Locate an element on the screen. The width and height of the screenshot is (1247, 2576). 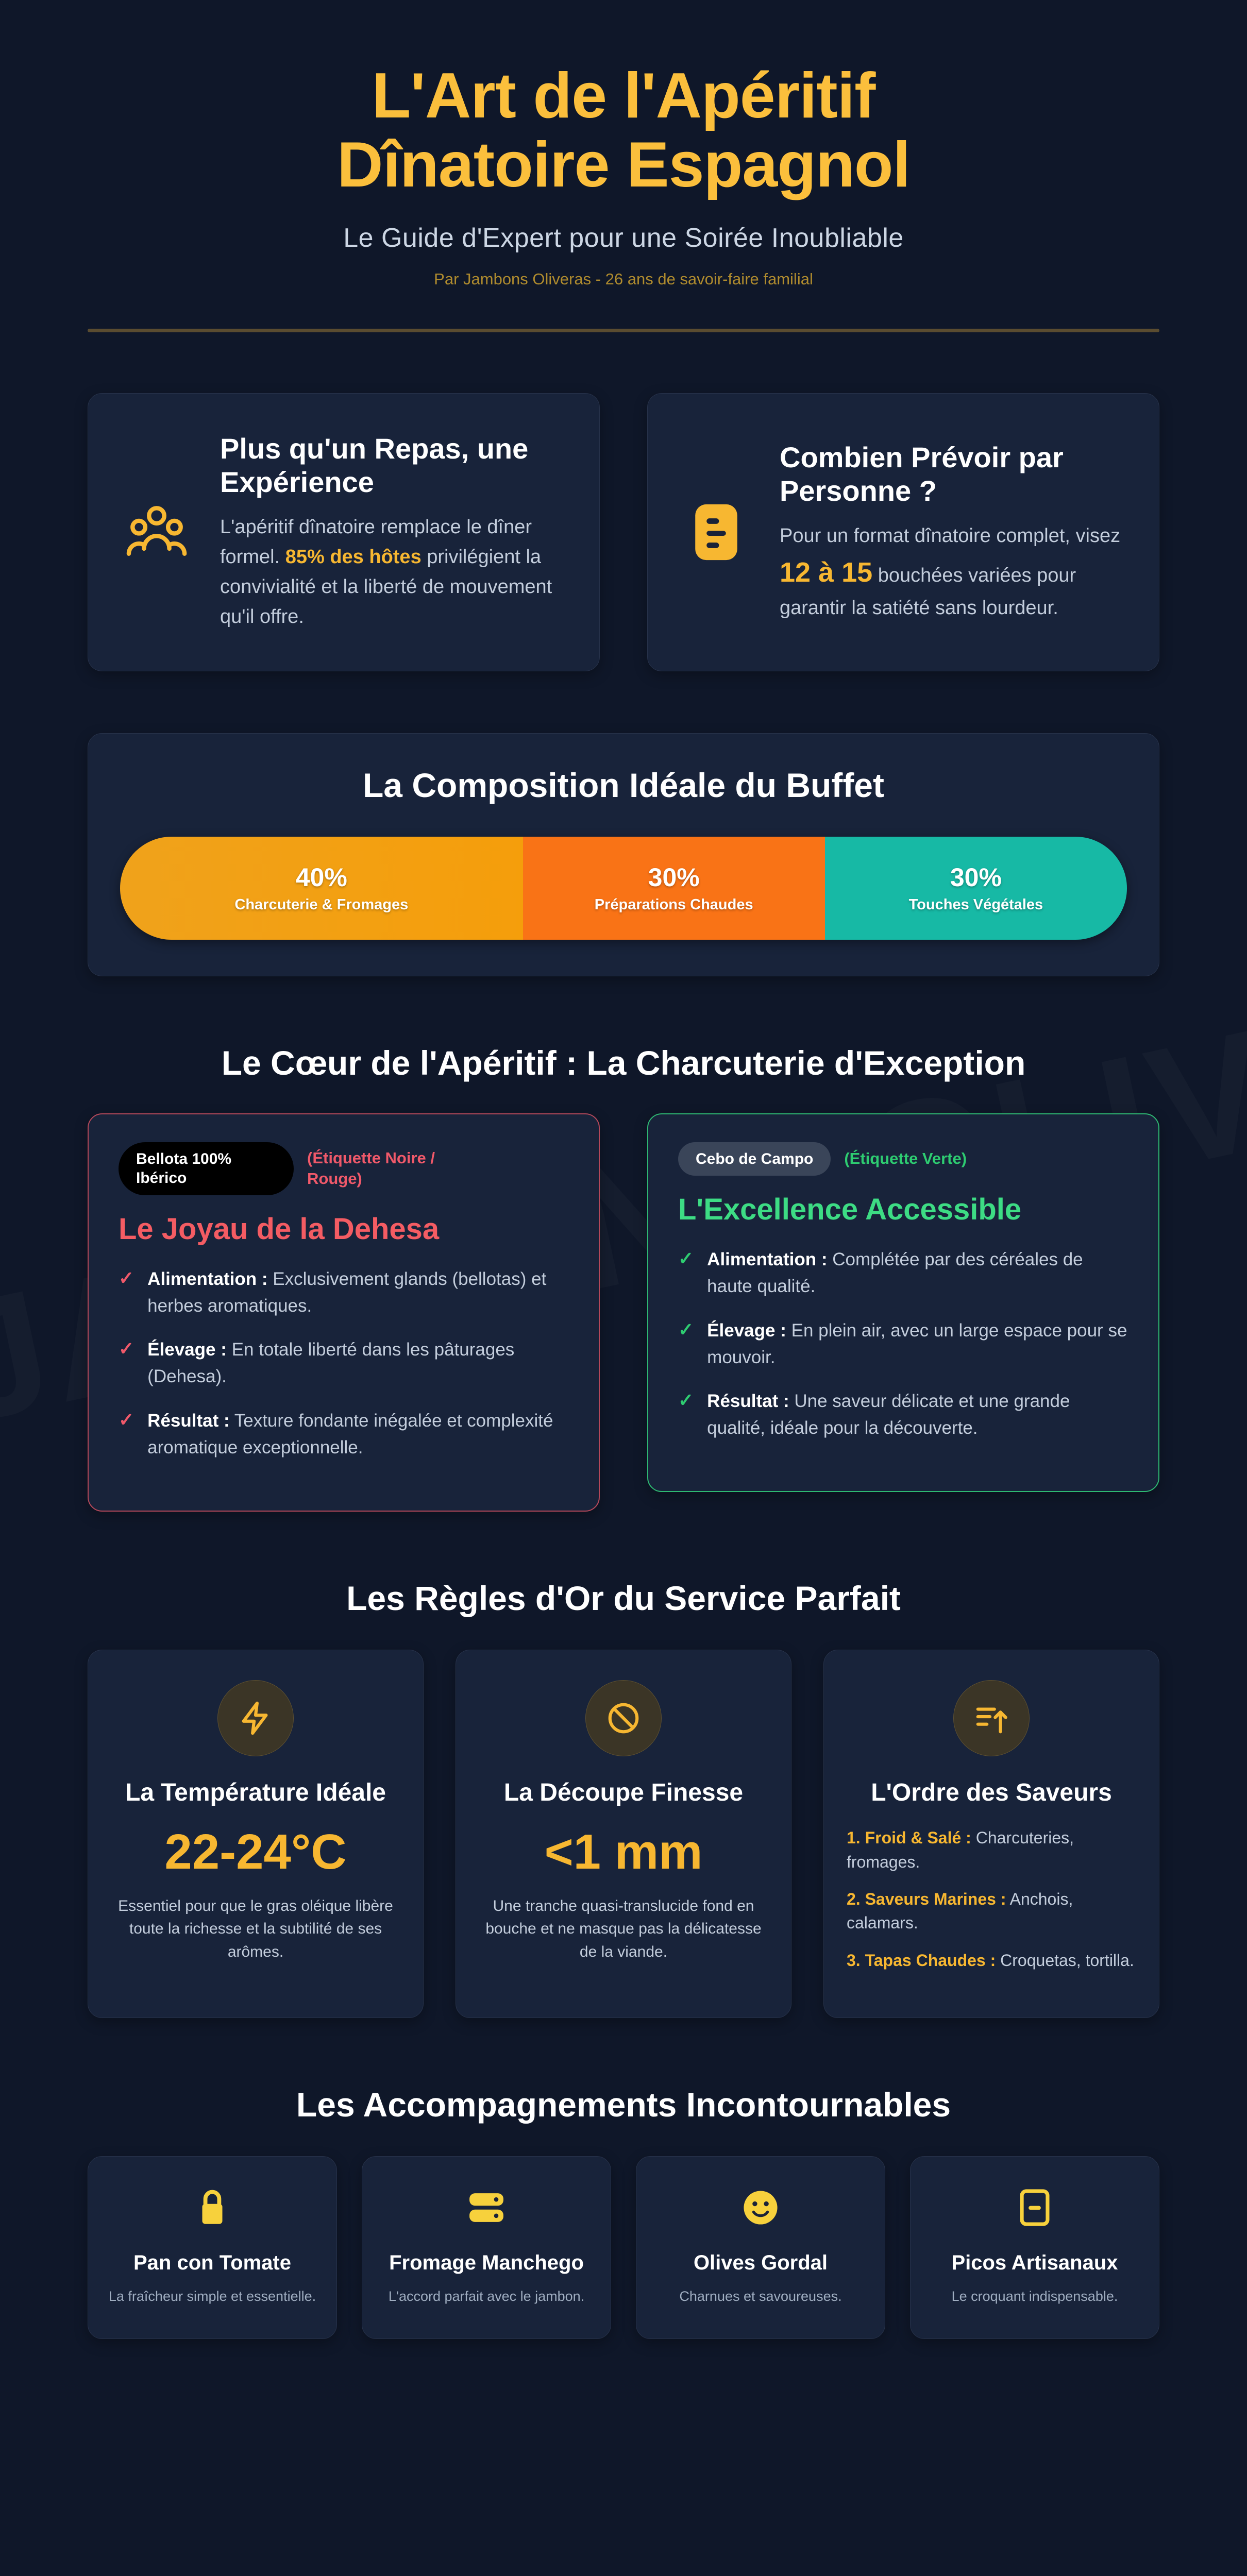
accompaniment-title: Picos Artisanaux is located at coordinates (1034, 2263).